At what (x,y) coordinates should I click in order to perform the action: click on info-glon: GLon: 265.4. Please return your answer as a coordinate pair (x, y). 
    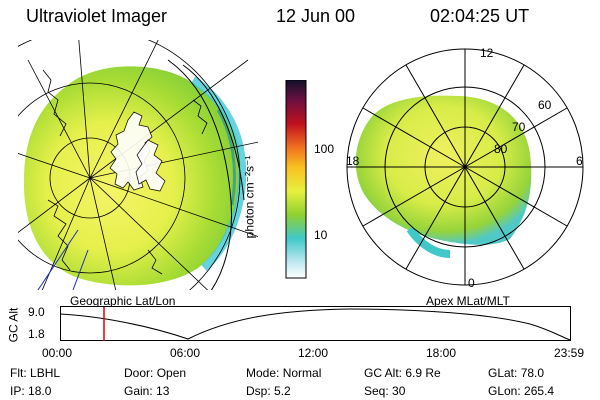
    Looking at the image, I should click on (521, 391).